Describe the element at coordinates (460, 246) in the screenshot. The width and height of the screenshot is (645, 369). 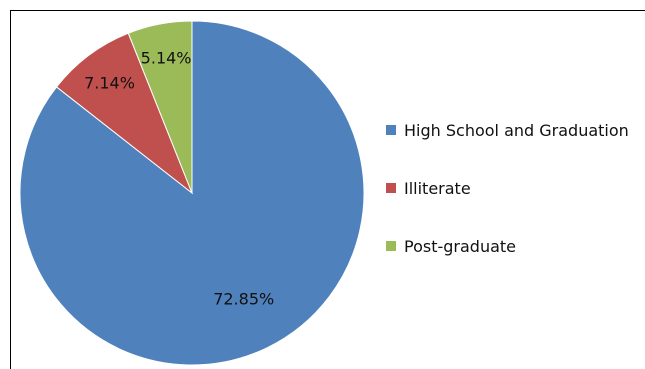
I see `legend-label-2: Post-graduate` at that location.